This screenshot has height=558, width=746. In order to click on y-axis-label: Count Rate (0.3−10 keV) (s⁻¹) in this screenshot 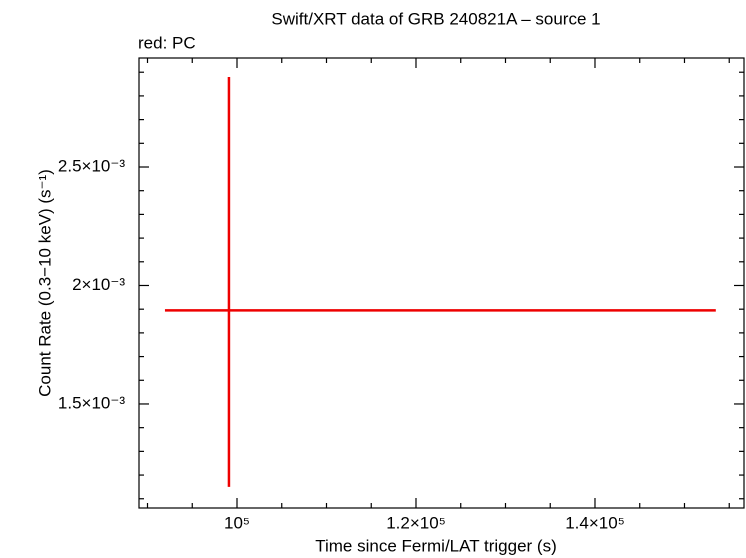, I will do `click(44, 283)`.